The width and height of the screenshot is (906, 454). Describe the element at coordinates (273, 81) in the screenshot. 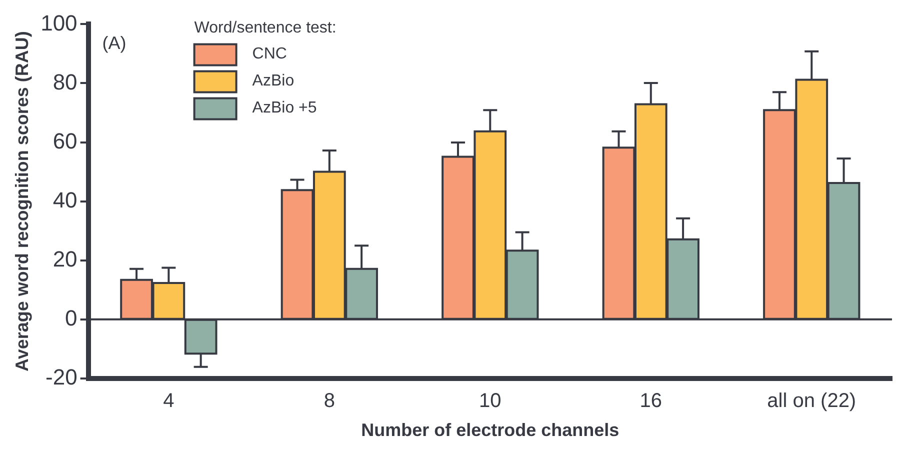

I see `legend-label: AzBio` at that location.